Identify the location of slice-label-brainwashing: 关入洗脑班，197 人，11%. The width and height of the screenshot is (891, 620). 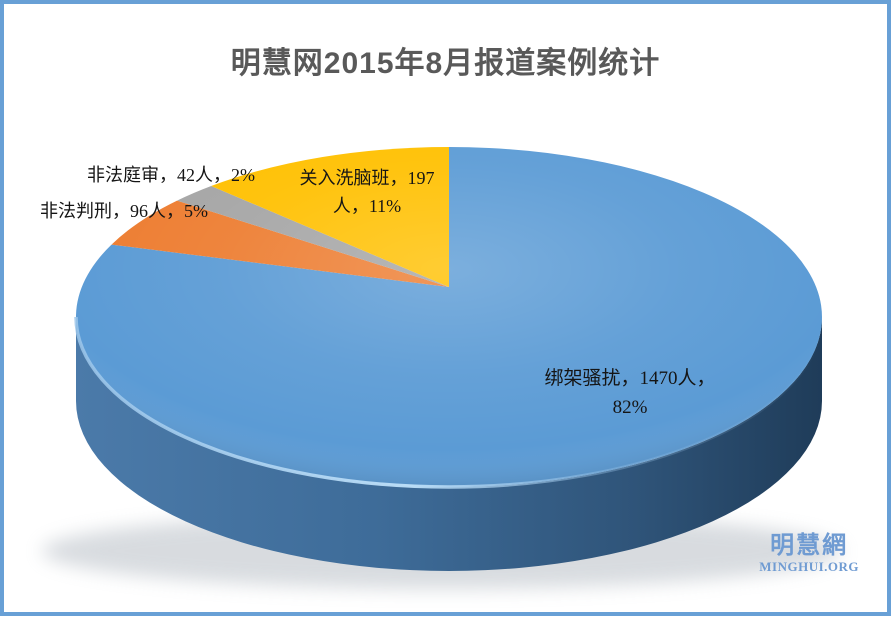
(367, 192).